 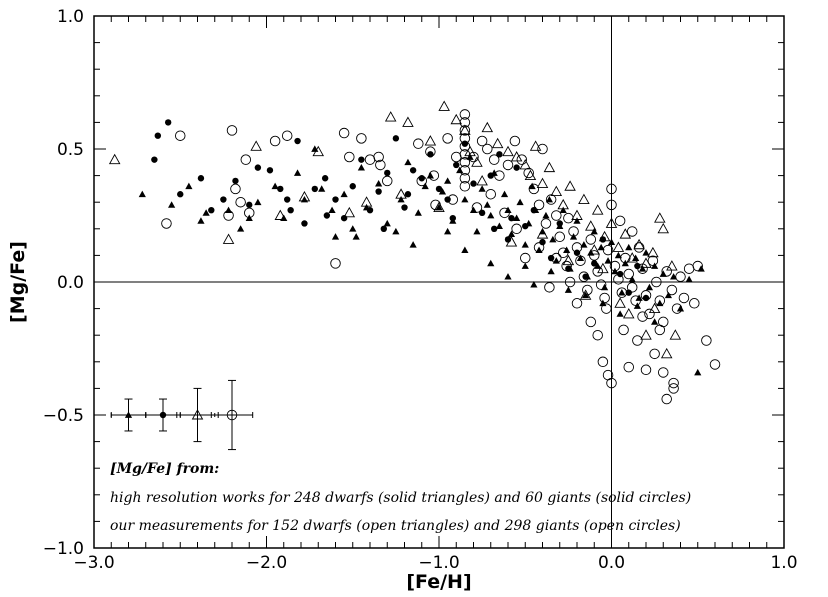 What do you see at coordinates (70, 283) in the screenshot?
I see `y-tick-label: 0.0` at bounding box center [70, 283].